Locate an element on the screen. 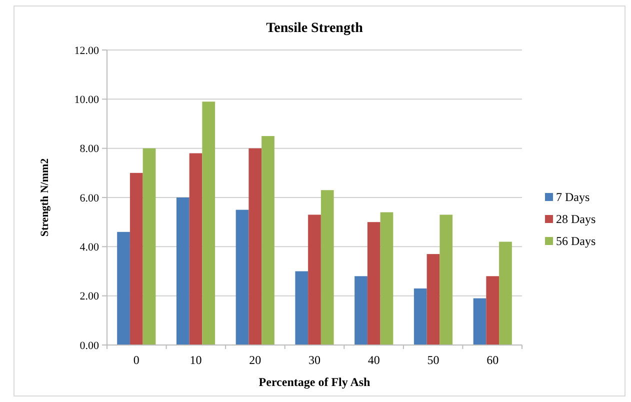 This screenshot has height=402, width=631. x-tick-label: 30 is located at coordinates (314, 360).